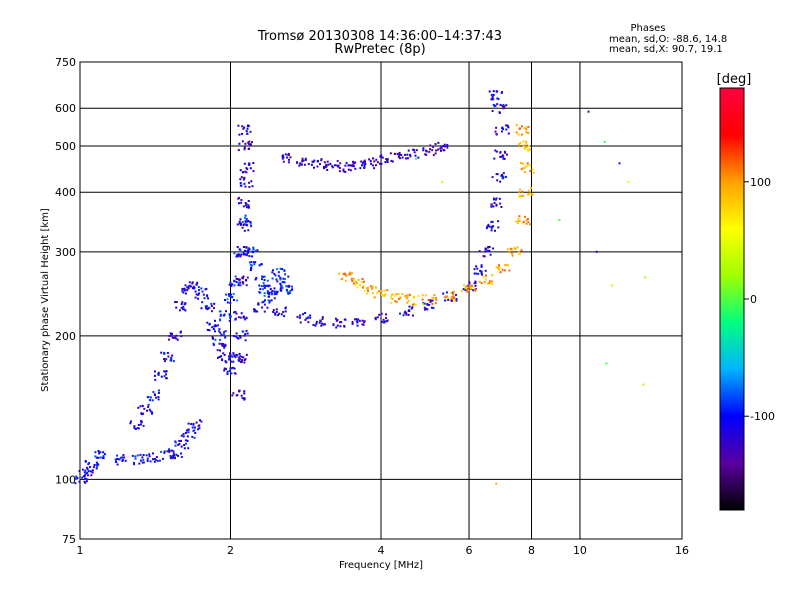 The width and height of the screenshot is (800, 600). What do you see at coordinates (759, 299) in the screenshot?
I see `colorbar-ticks: 100 0 -100` at bounding box center [759, 299].